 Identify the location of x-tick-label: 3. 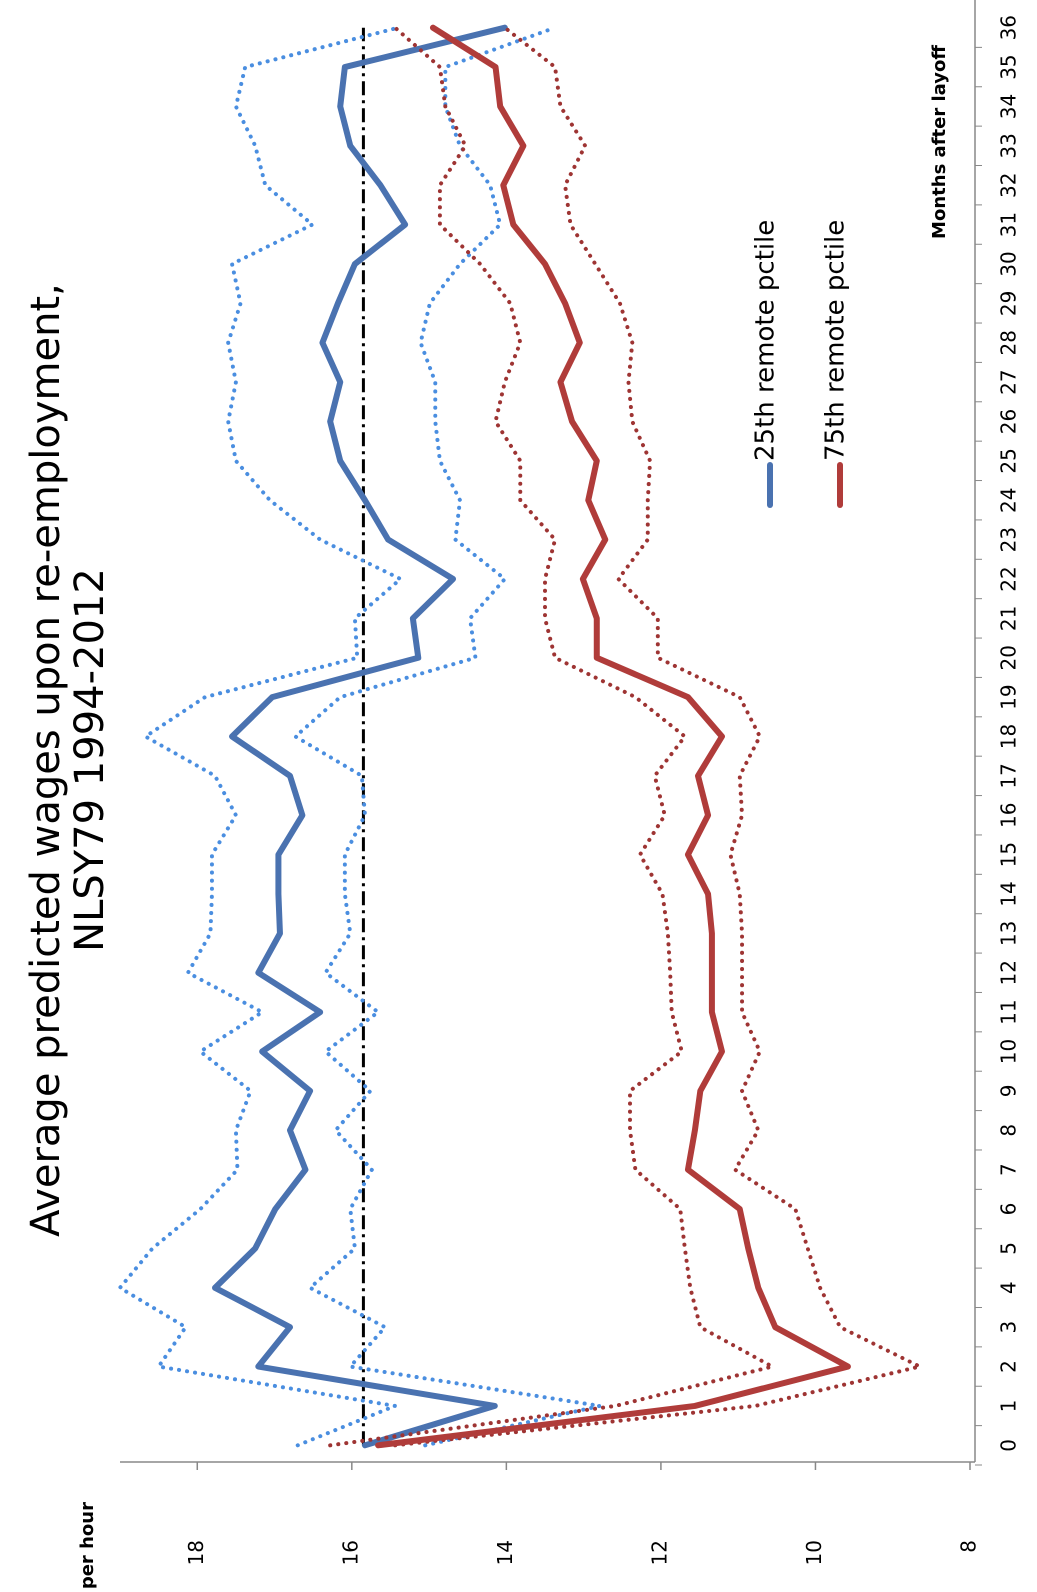
(1009, 1327).